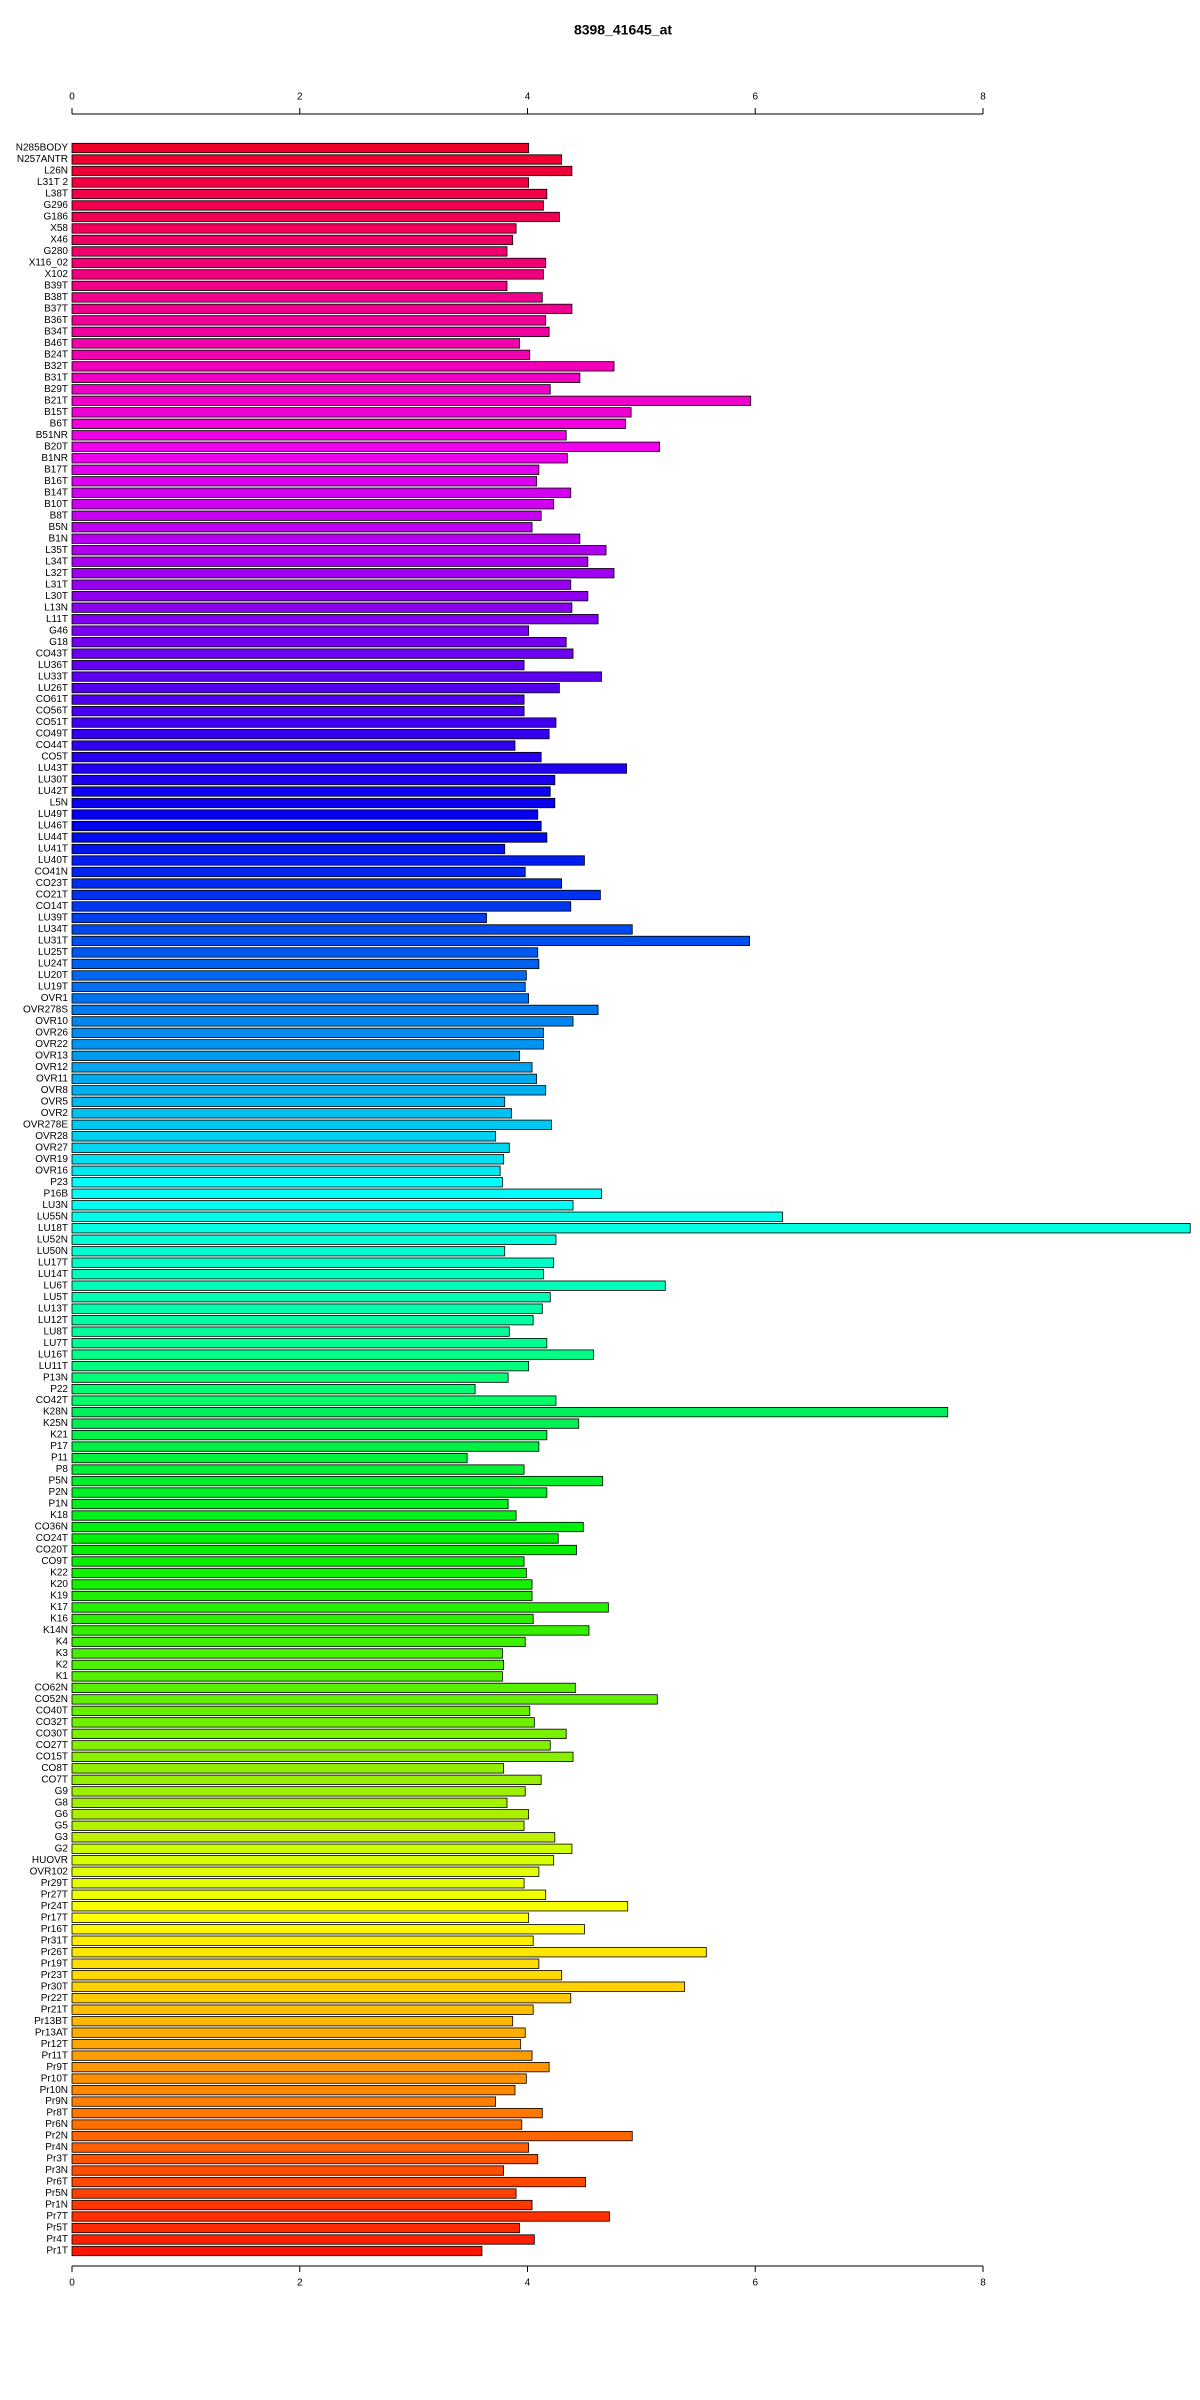 This screenshot has width=1200, height=2400. Describe the element at coordinates (51, 1147) in the screenshot. I see `y-tick-label: OVR27` at that location.